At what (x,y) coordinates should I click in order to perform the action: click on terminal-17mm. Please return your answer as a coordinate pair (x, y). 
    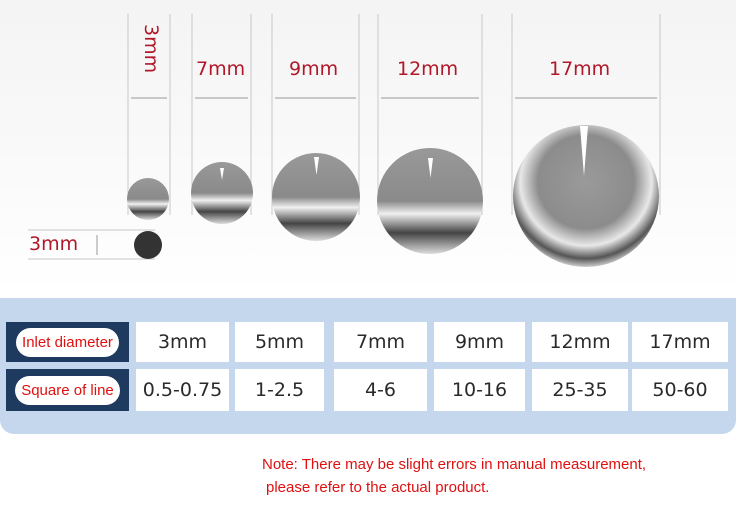
    Looking at the image, I should click on (586, 196).